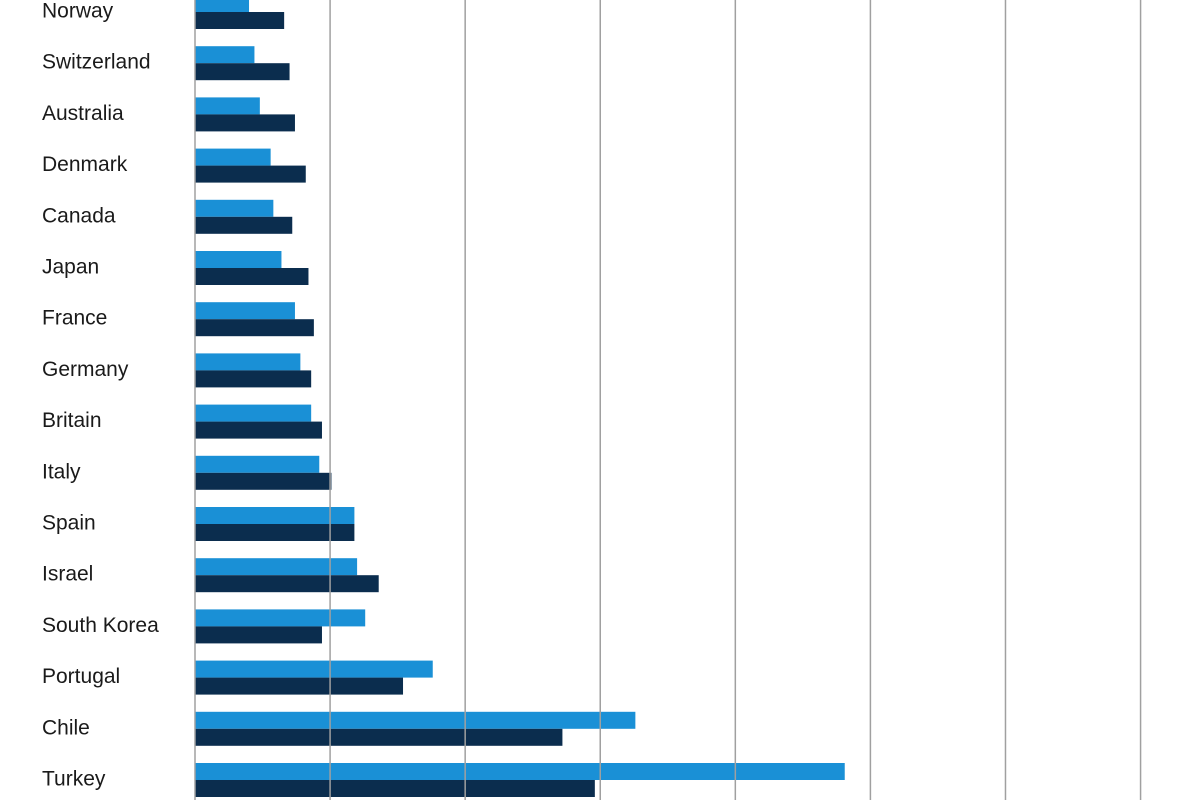 This screenshot has width=1200, height=800. What do you see at coordinates (72, 420) in the screenshot?
I see `y-tick-label: Britain` at bounding box center [72, 420].